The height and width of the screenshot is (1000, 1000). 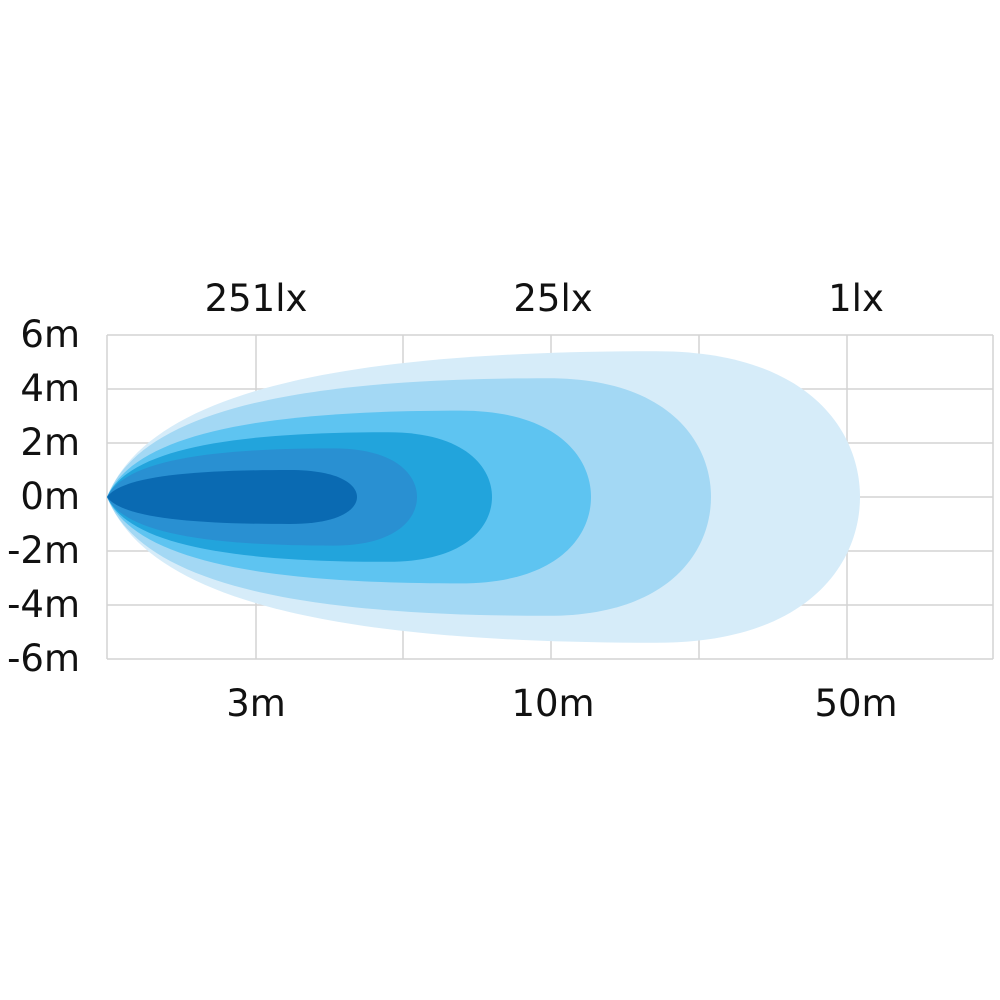 I want to click on y-tick-label: 2m, so click(x=50, y=442).